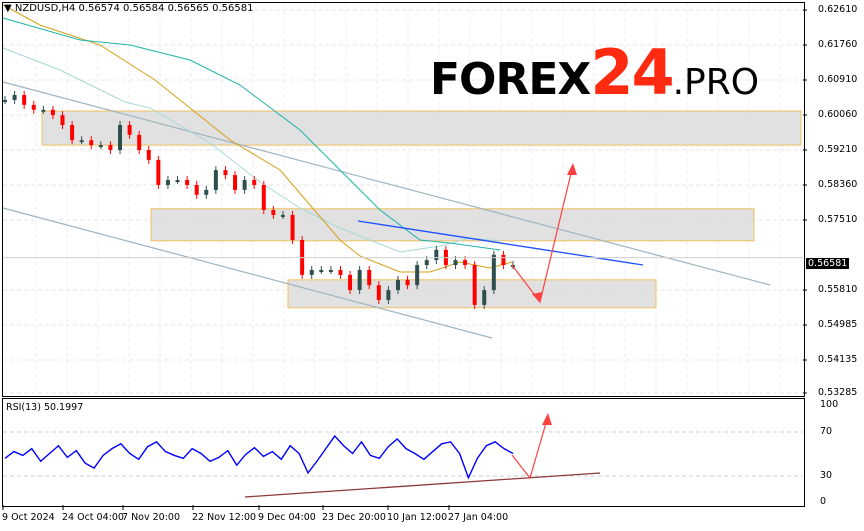 Image resolution: width=864 pixels, height=531 pixels. Describe the element at coordinates (224, 517) in the screenshot. I see `time-tick-label: 22 Nov 12:00` at that location.